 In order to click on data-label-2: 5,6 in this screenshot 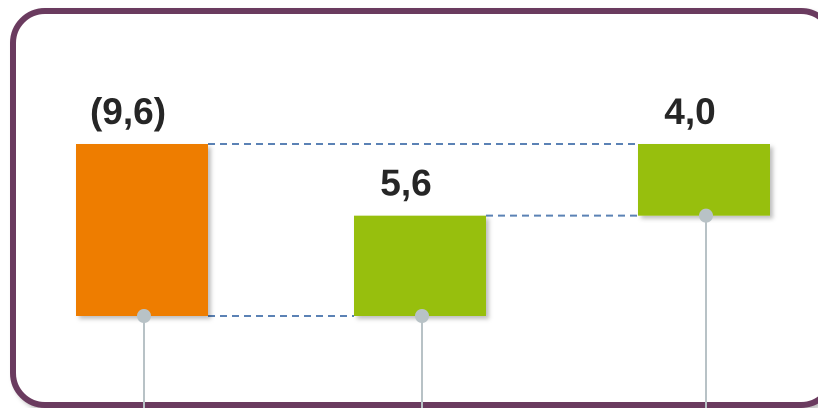, I will do `click(405, 183)`.